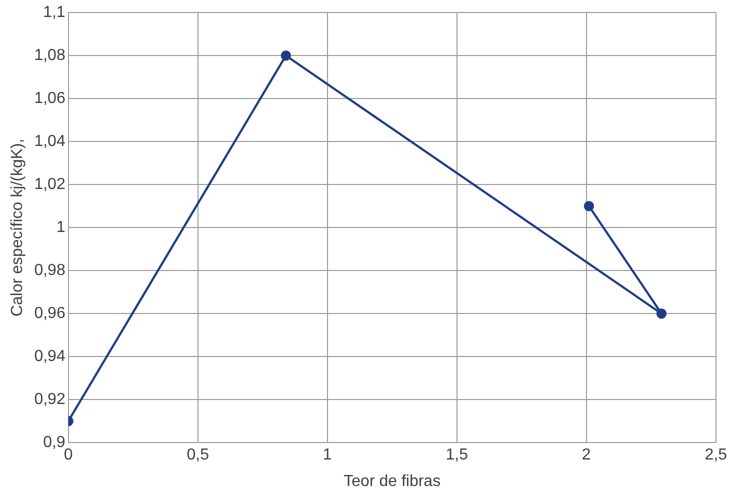 The height and width of the screenshot is (499, 730). What do you see at coordinates (50, 399) in the screenshot?
I see `y-tick-label: 0,92` at bounding box center [50, 399].